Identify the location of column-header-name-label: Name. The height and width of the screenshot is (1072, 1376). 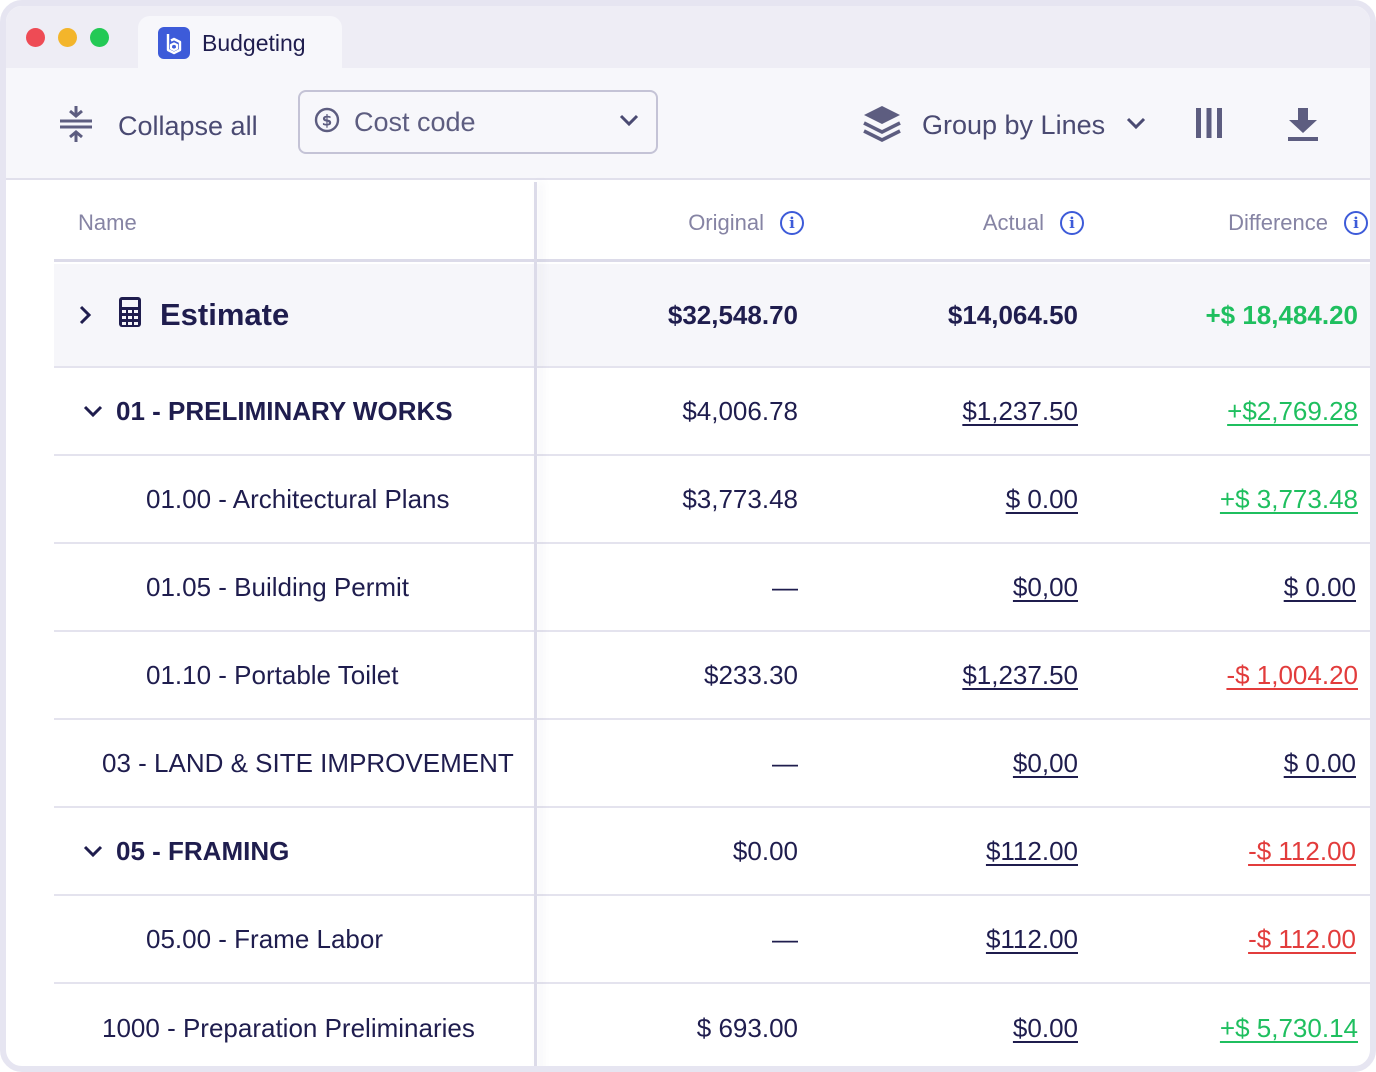
(107, 222).